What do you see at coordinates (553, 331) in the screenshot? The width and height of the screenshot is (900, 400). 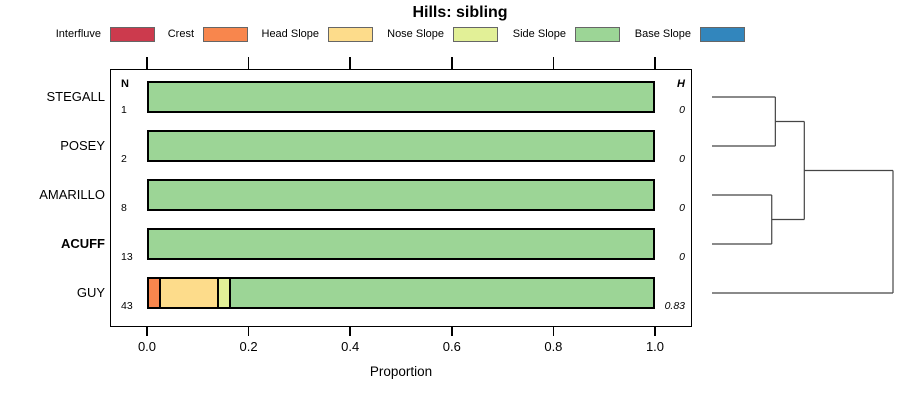 I see `bottom-tick-0.8` at bounding box center [553, 331].